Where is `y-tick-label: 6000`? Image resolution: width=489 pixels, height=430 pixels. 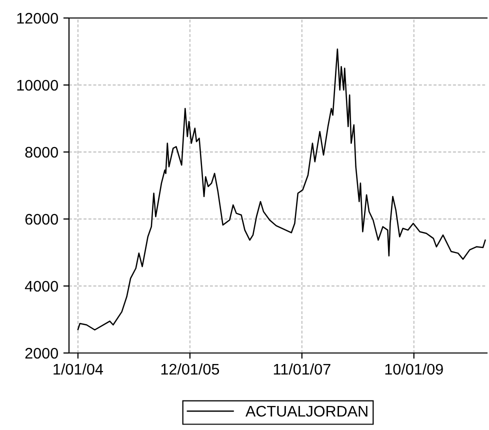
y-tick-label: 6000 is located at coordinates (41, 219).